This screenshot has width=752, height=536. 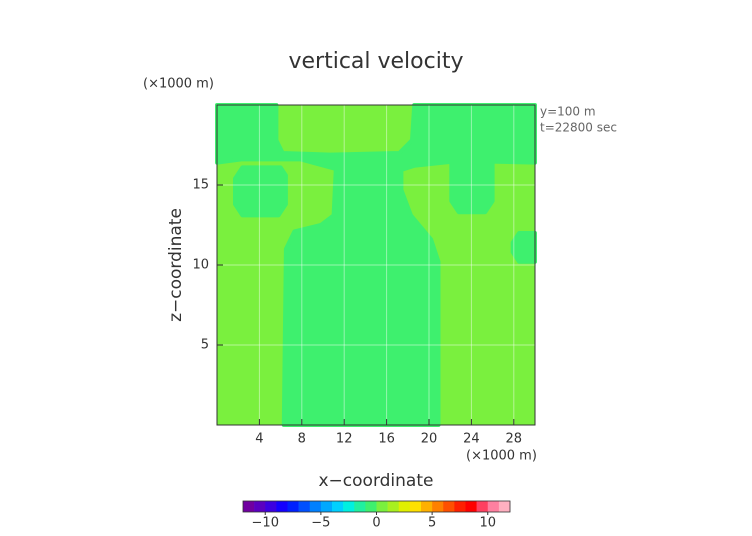 What do you see at coordinates (259, 439) in the screenshot?
I see `x-tick-label: 4` at bounding box center [259, 439].